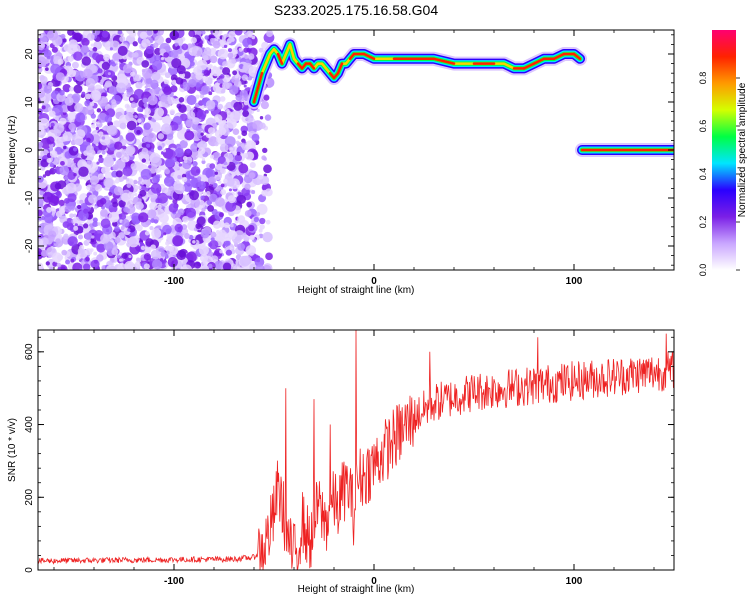 Image resolution: width=750 pixels, height=600 pixels. I want to click on colorbar-tick-label: 0.0, so click(703, 270).